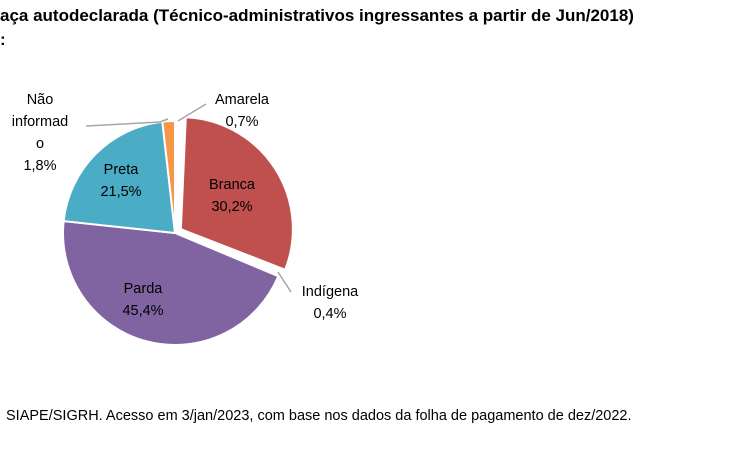 The image size is (742, 450). What do you see at coordinates (120, 192) in the screenshot?
I see `slice-label-preta-value: 21,5%` at bounding box center [120, 192].